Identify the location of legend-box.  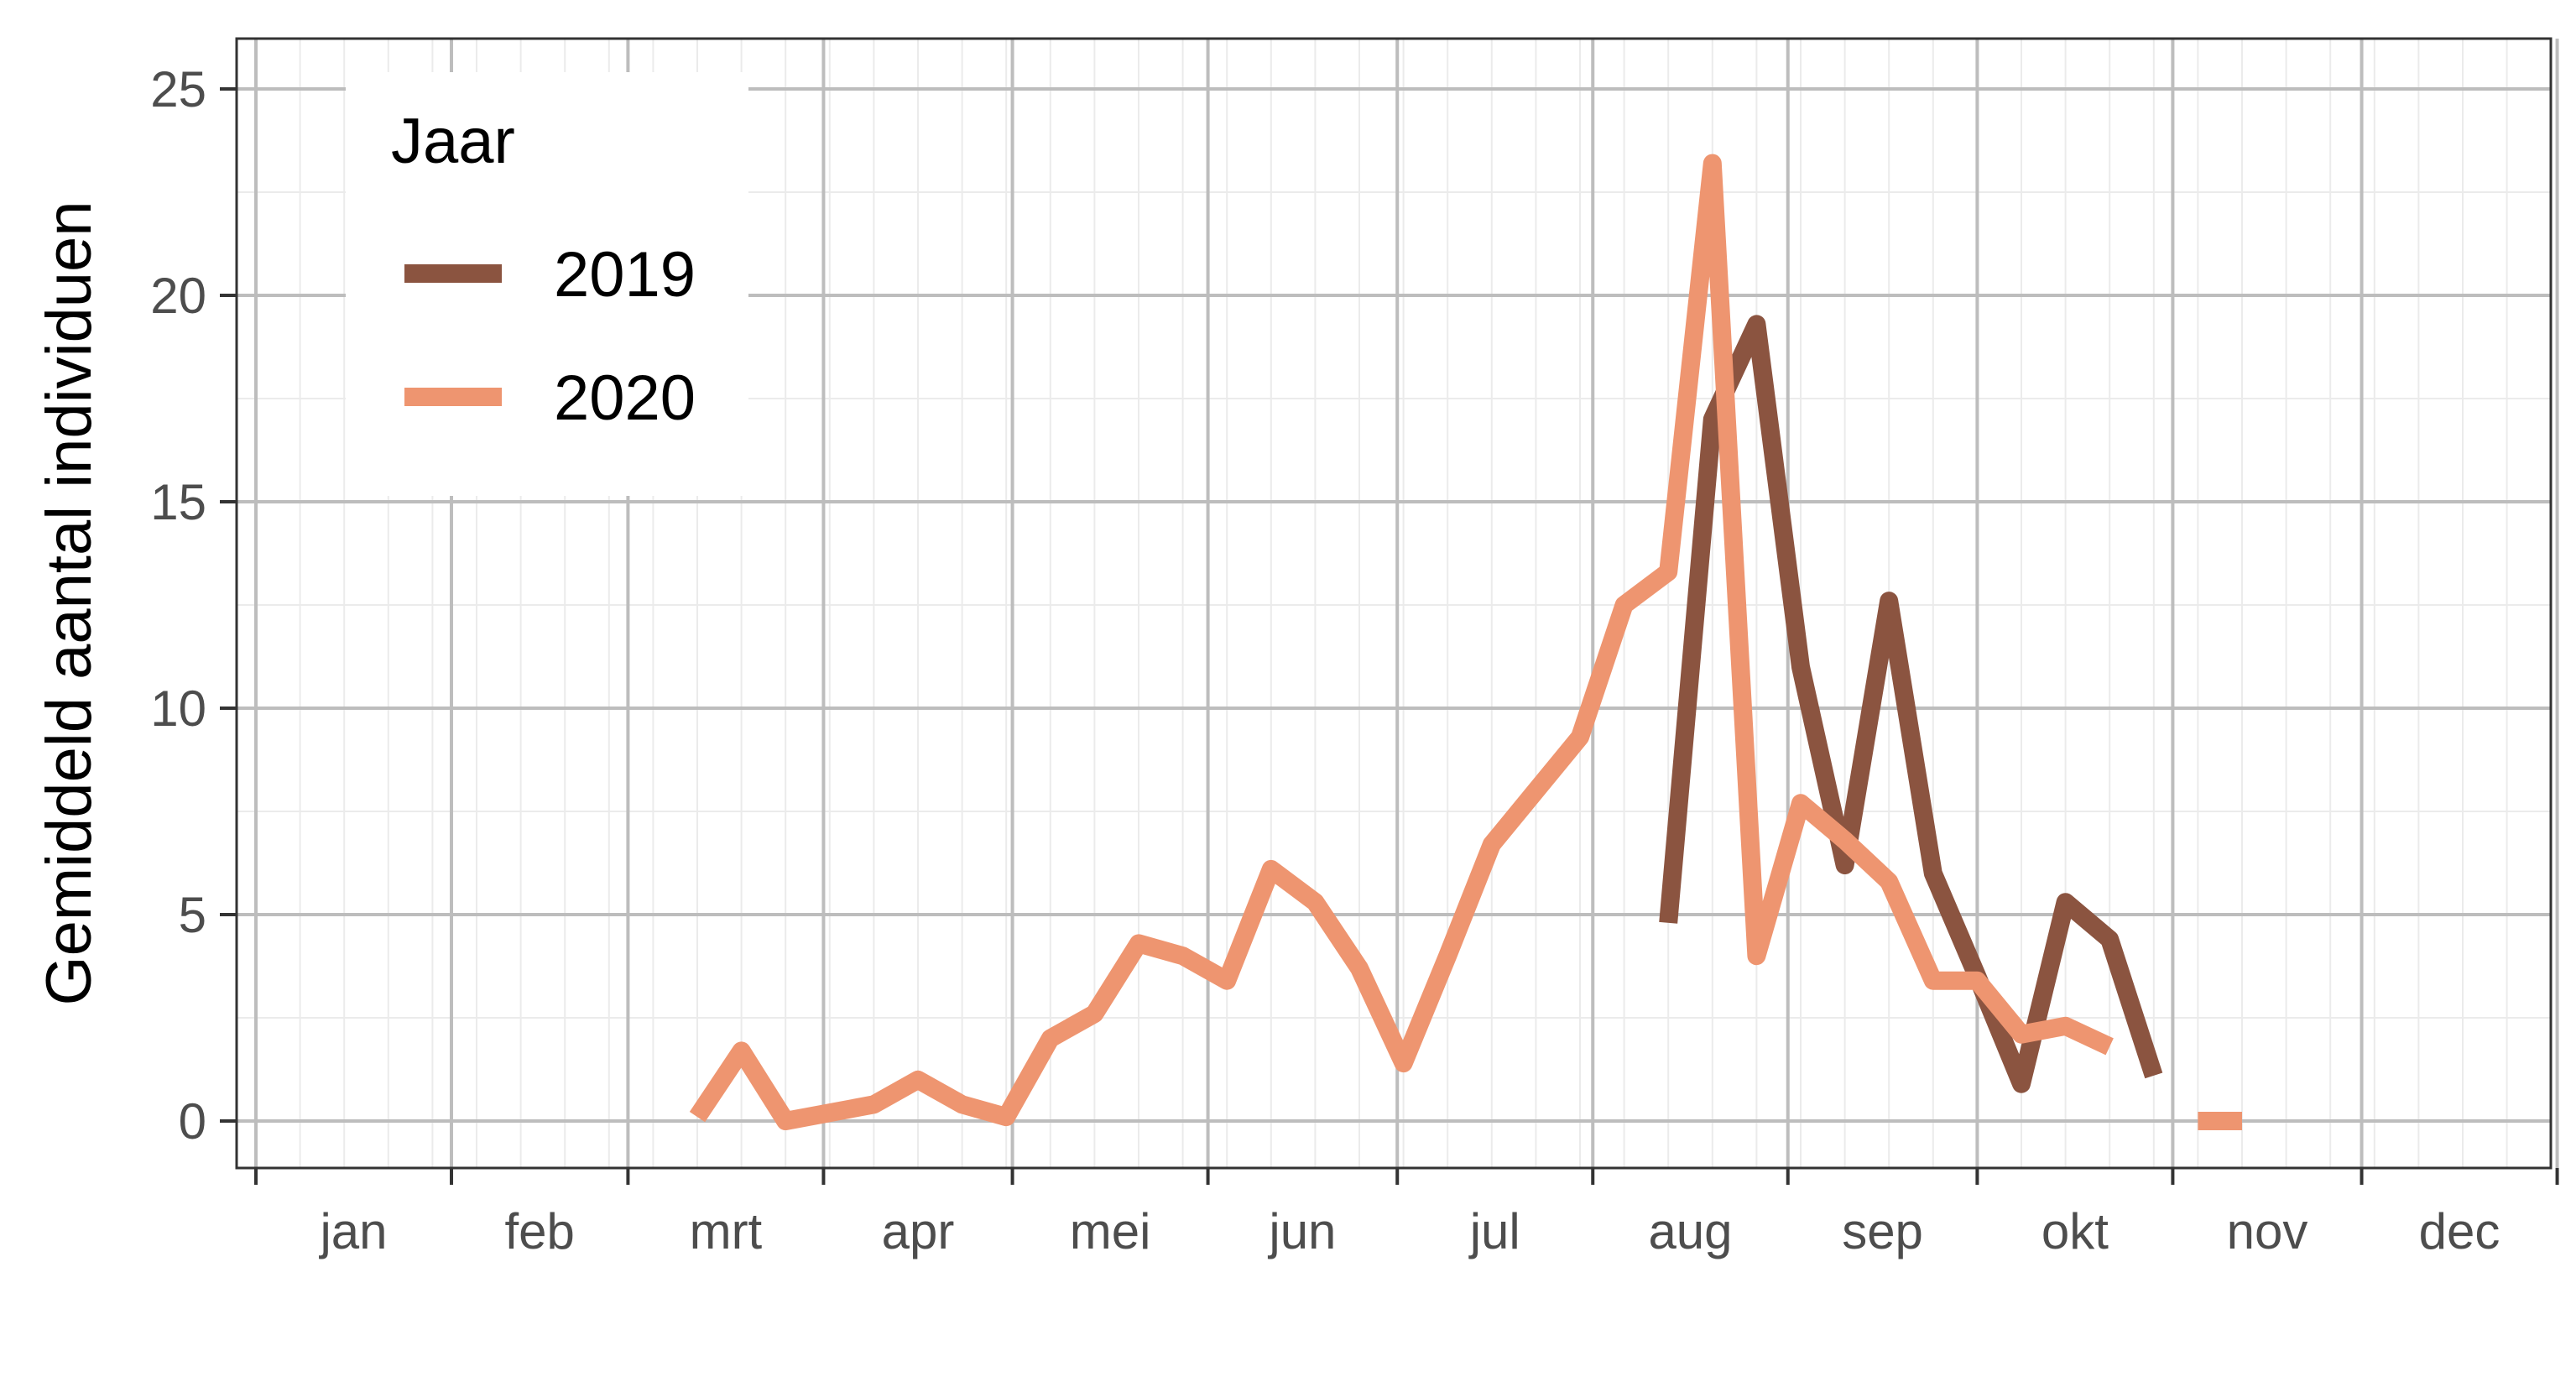
(547, 284).